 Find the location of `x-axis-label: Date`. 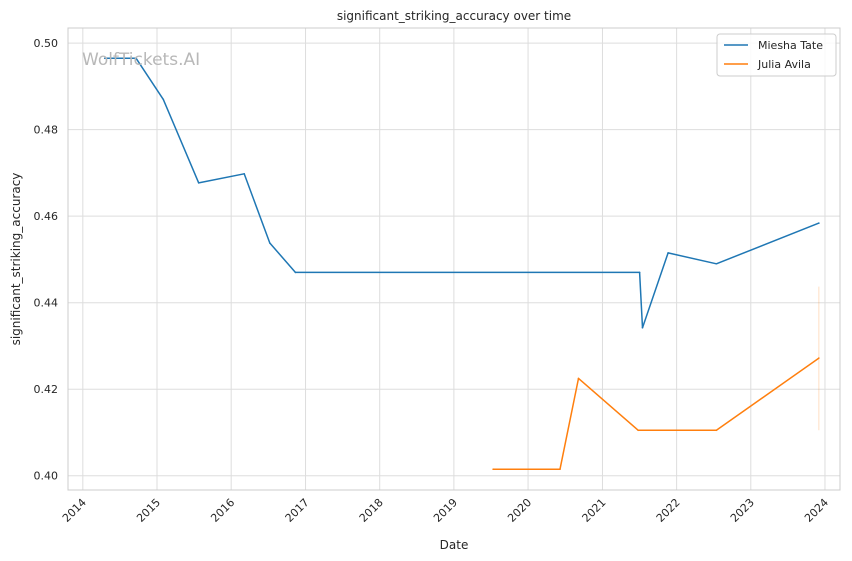

x-axis-label: Date is located at coordinates (454, 545).